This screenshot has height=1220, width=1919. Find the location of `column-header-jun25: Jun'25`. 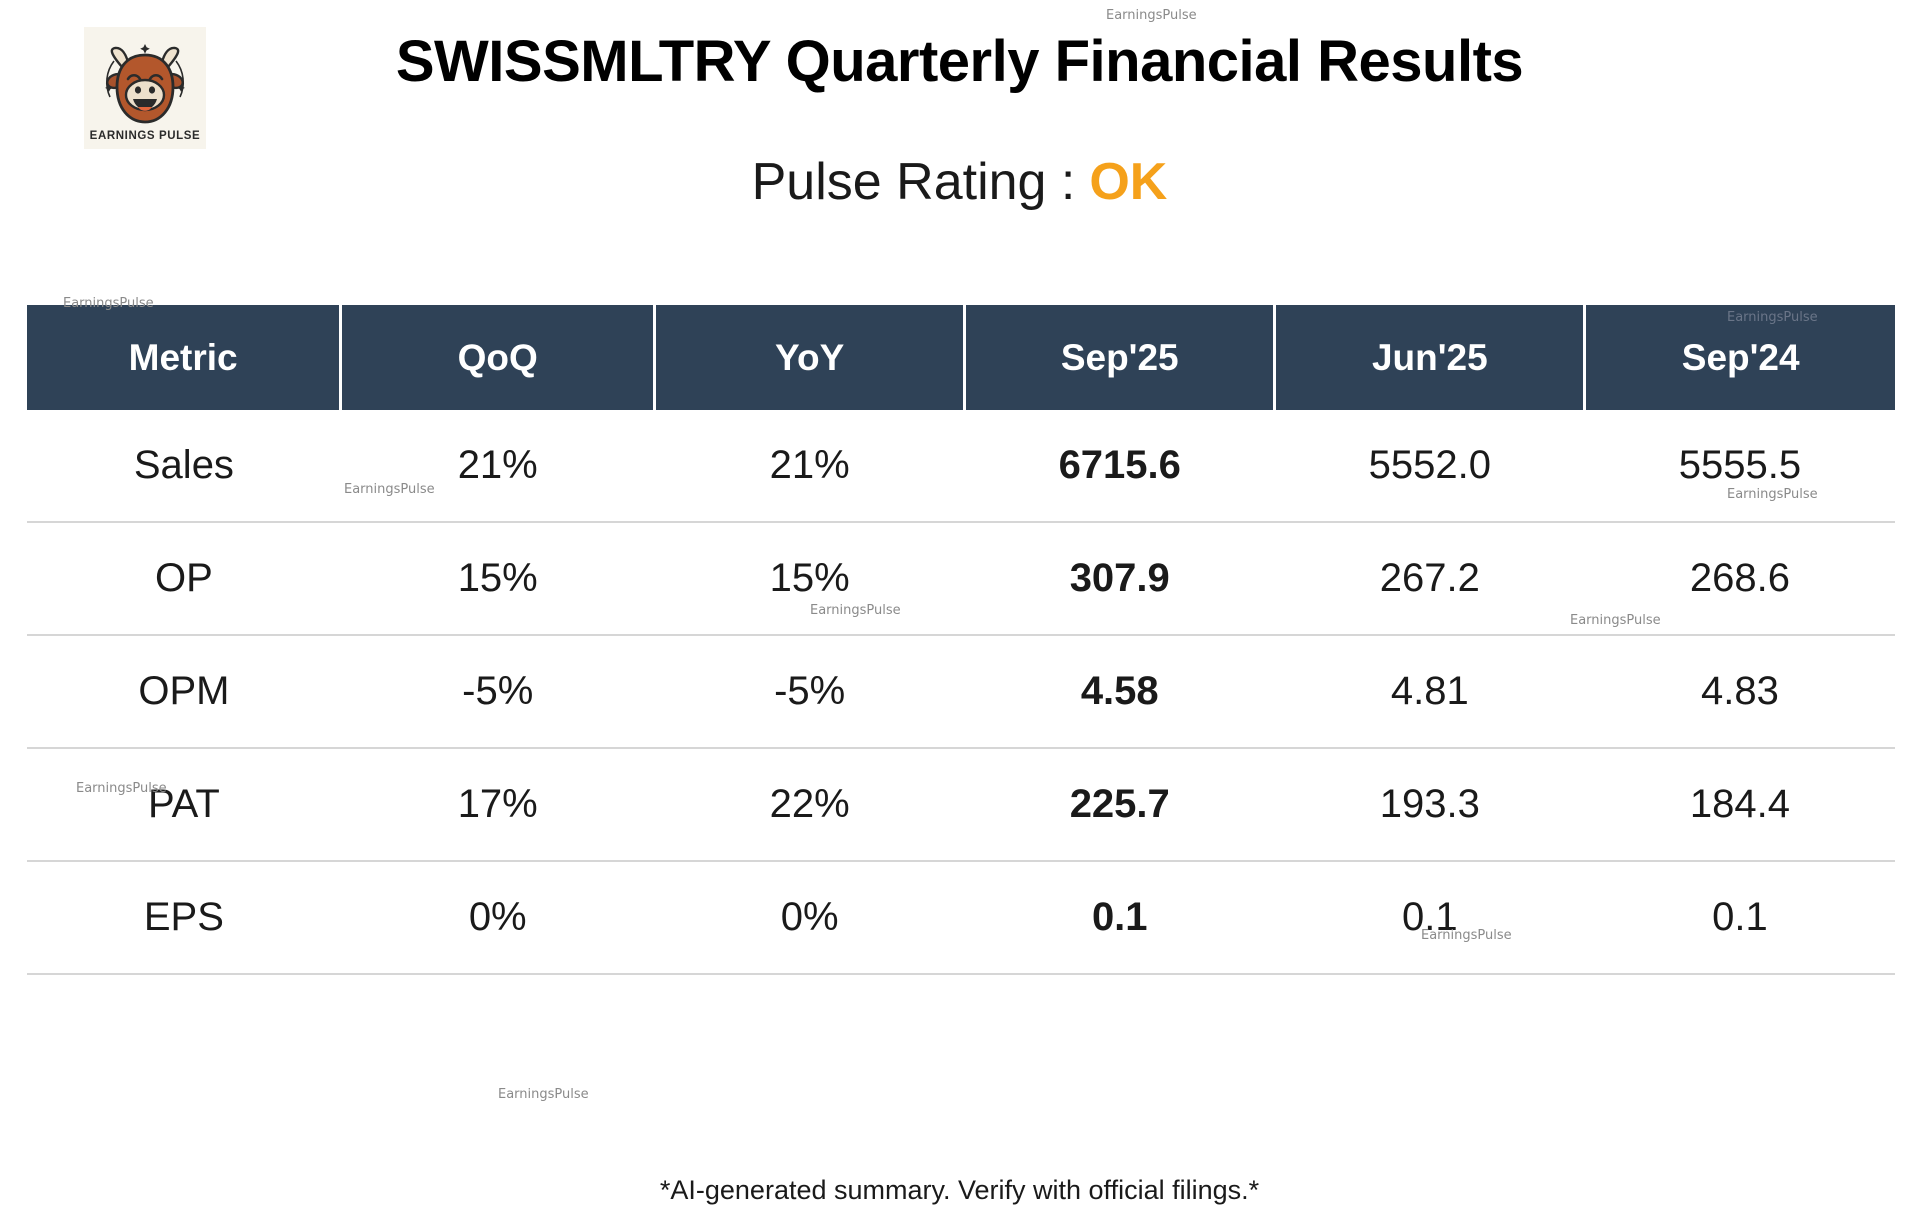

column-header-jun25: Jun'25 is located at coordinates (1430, 357).